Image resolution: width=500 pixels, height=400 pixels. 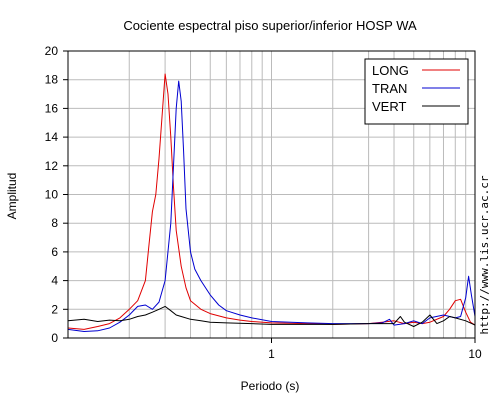 I want to click on legend-label-vert: VERT, so click(x=389, y=106).